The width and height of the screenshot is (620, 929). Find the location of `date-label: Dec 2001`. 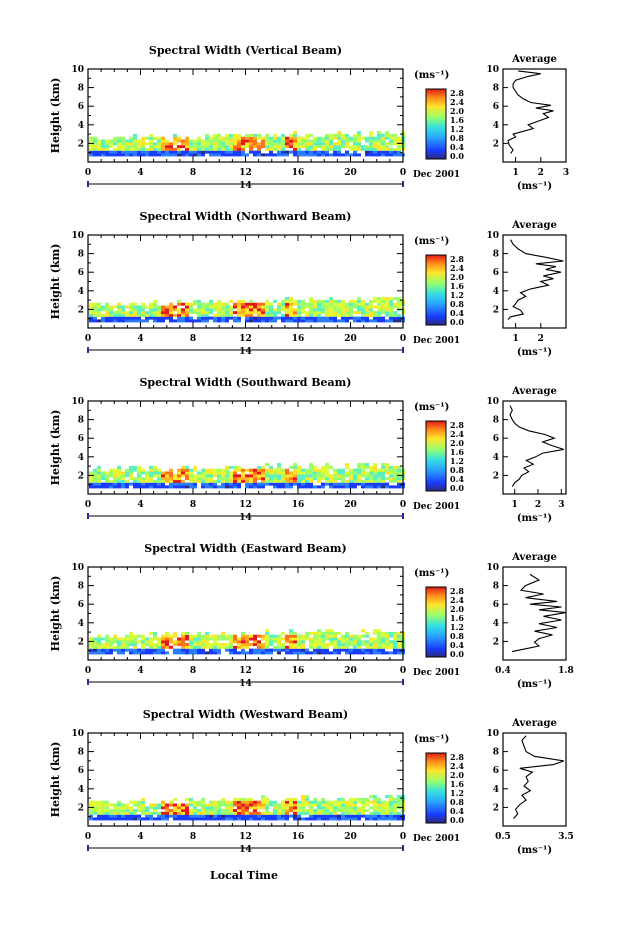

date-label: Dec 2001 is located at coordinates (436, 507).